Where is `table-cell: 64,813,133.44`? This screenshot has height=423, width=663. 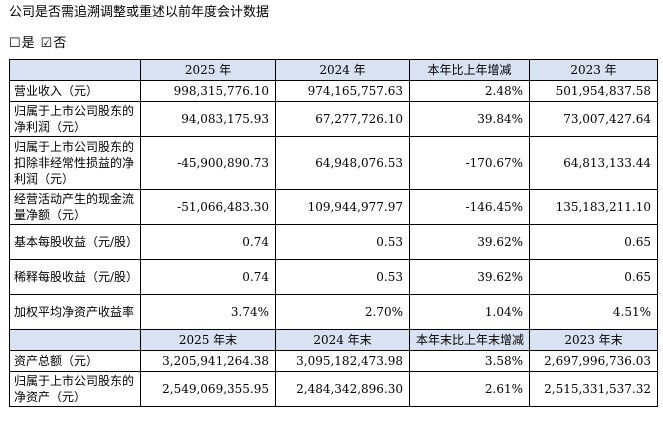
table-cell: 64,813,133.44 is located at coordinates (593, 163).